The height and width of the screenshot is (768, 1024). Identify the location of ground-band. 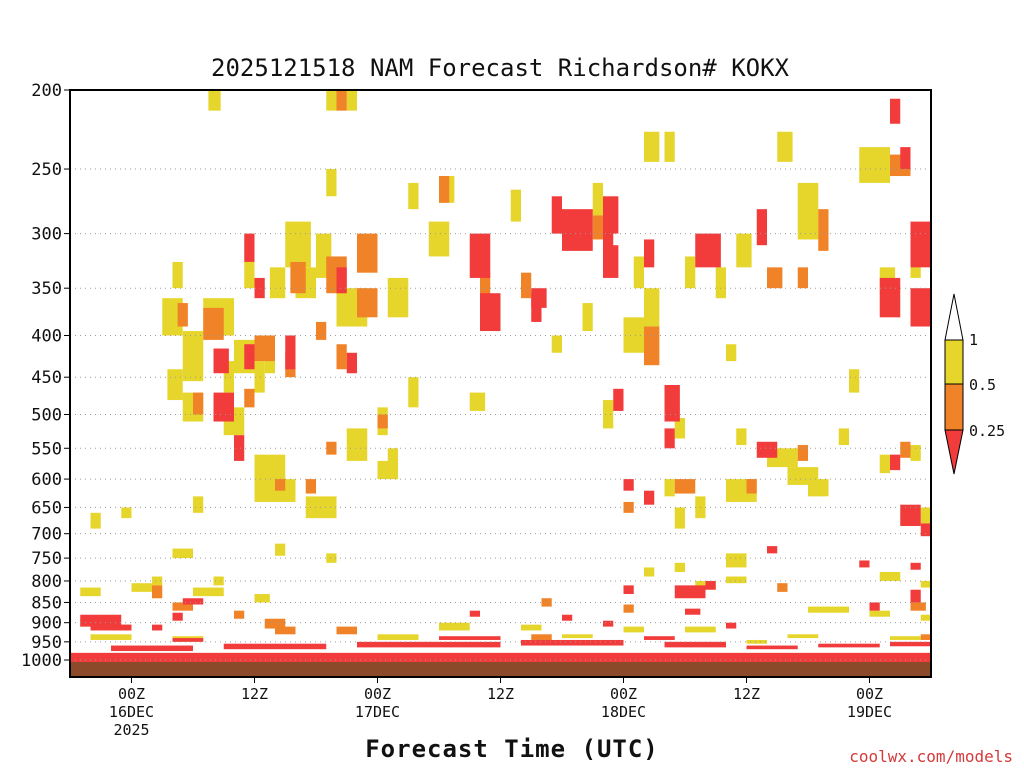
(500, 669).